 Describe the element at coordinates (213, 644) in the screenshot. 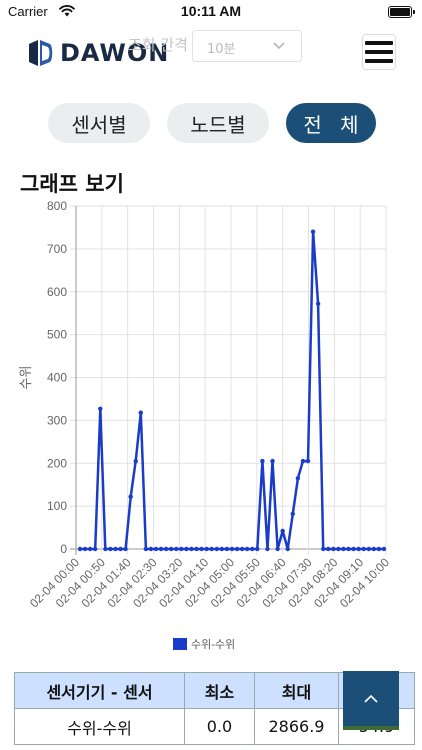

I see `legend-label: 수위-수위` at that location.